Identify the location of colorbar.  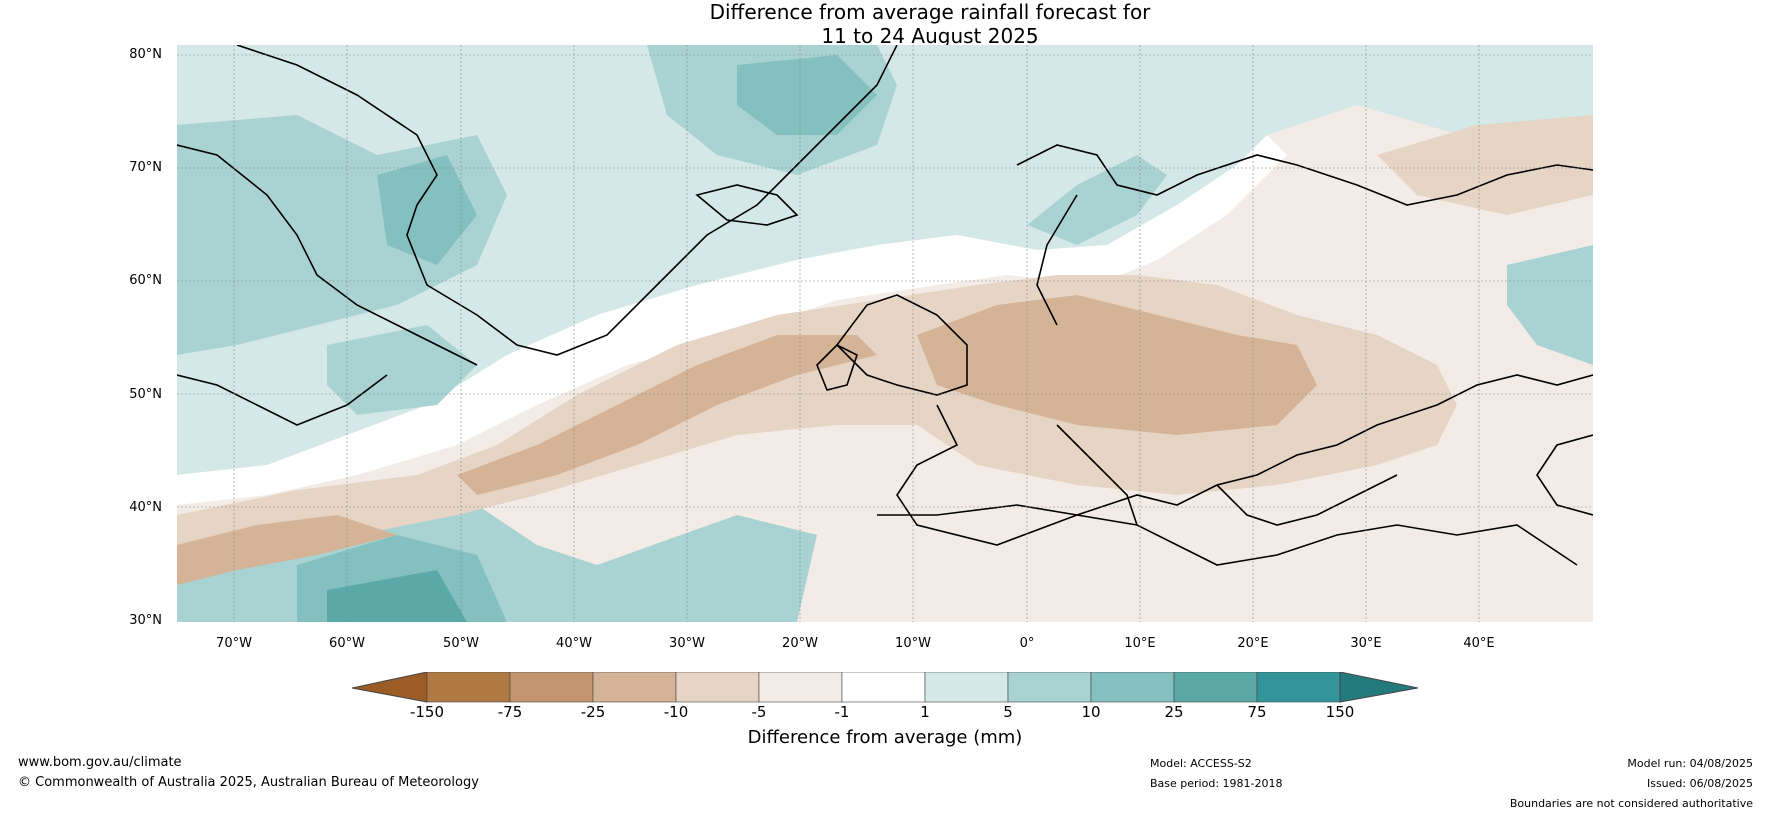
(885, 687).